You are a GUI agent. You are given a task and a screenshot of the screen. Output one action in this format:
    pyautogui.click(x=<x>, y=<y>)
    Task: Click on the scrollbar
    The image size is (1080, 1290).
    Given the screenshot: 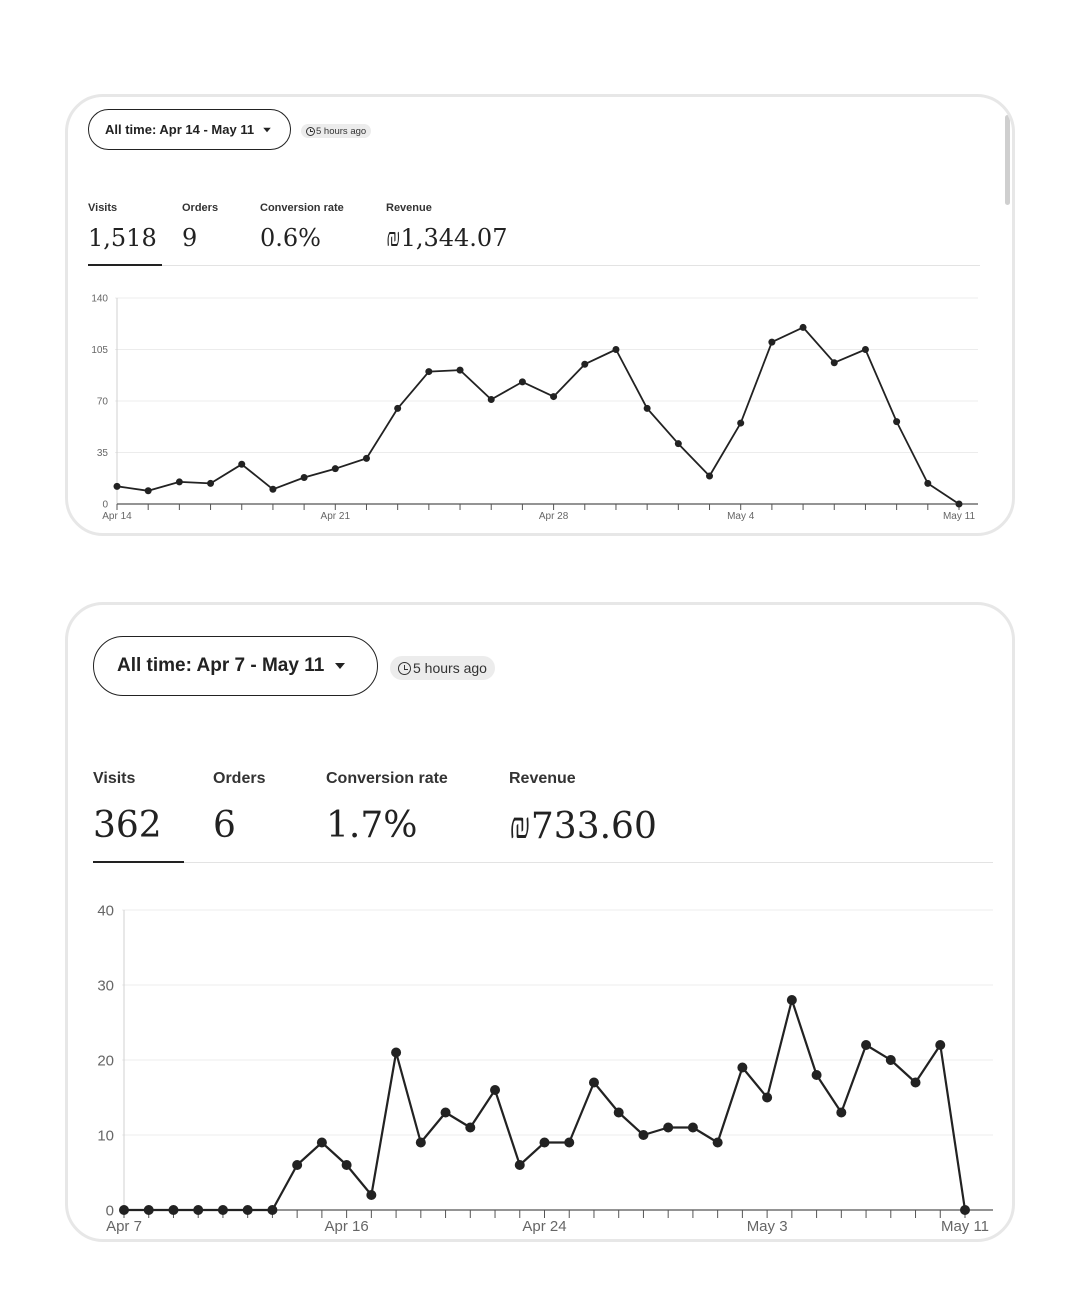 What is the action you would take?
    pyautogui.click(x=1007, y=160)
    